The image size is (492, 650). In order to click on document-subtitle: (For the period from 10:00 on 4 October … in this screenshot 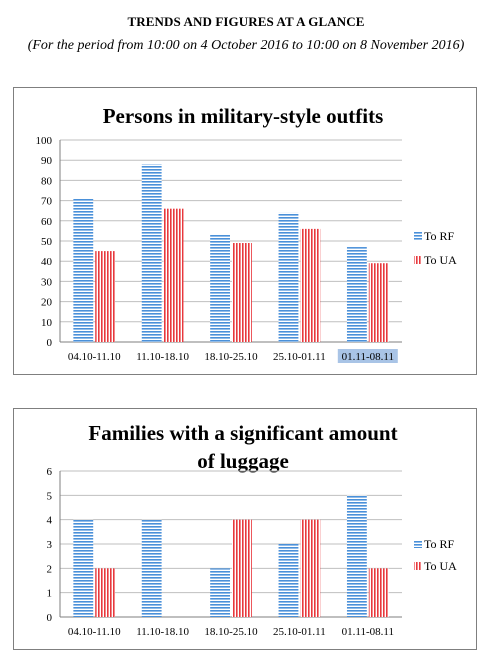, I will do `click(246, 45)`.